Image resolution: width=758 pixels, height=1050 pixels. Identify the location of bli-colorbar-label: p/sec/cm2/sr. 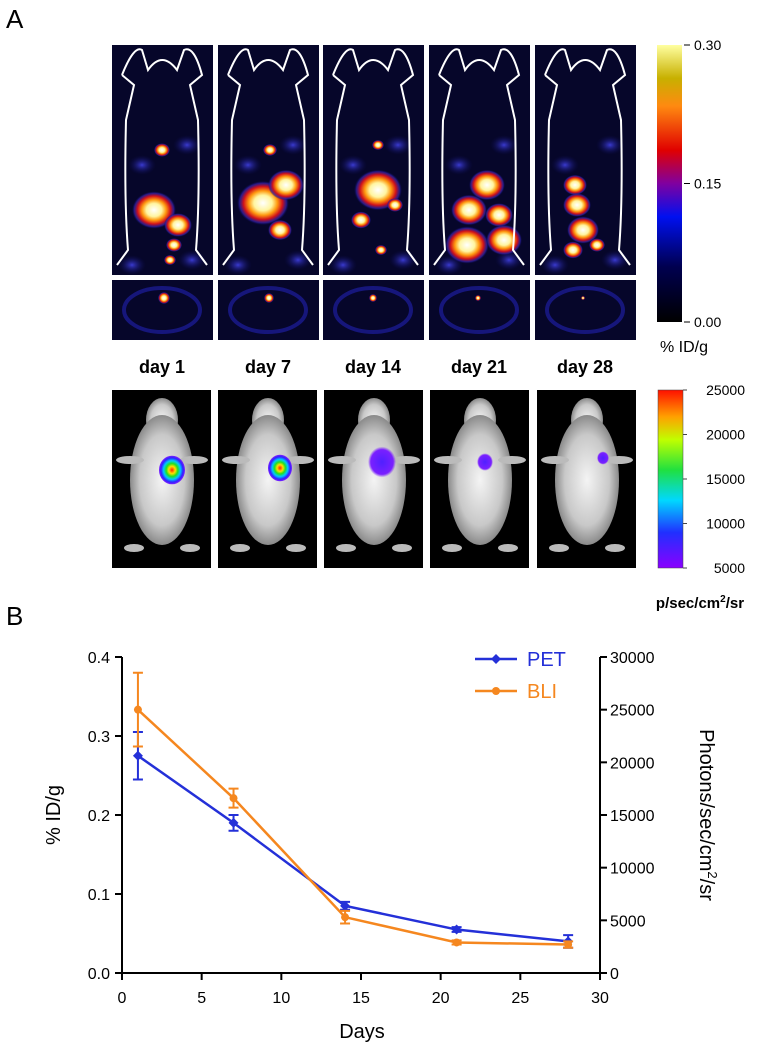
(700, 603).